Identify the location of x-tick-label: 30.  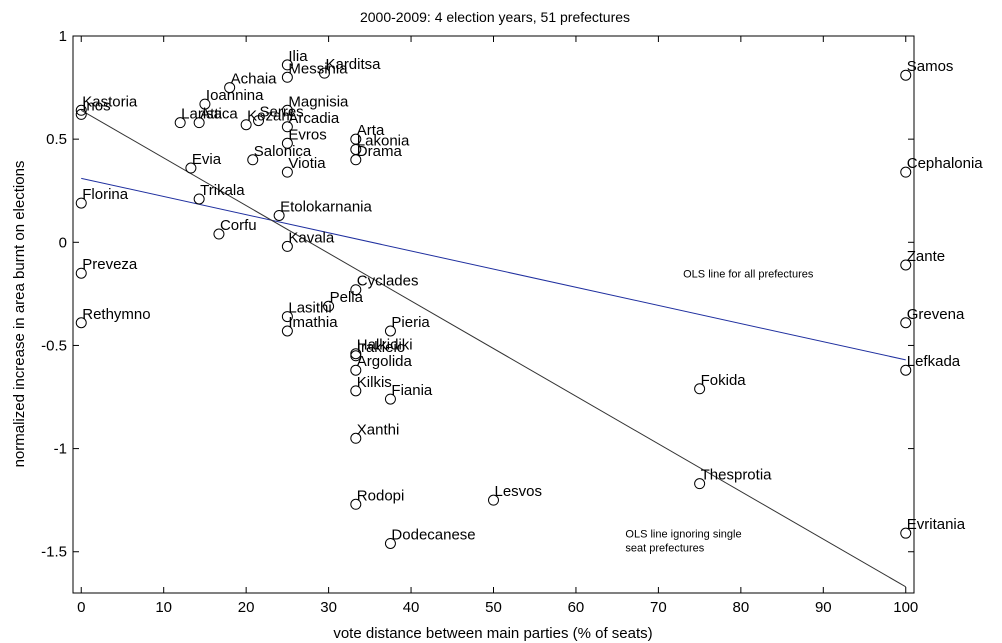
(328, 607).